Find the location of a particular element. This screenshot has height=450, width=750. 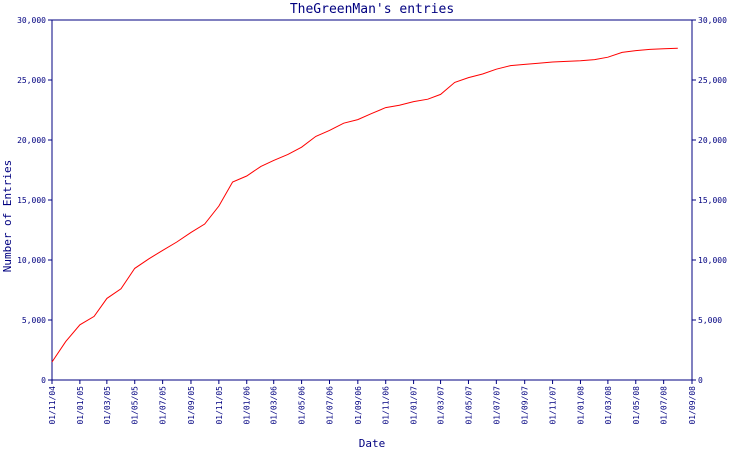

x-tick-label: 01/09/07 is located at coordinates (525, 405).